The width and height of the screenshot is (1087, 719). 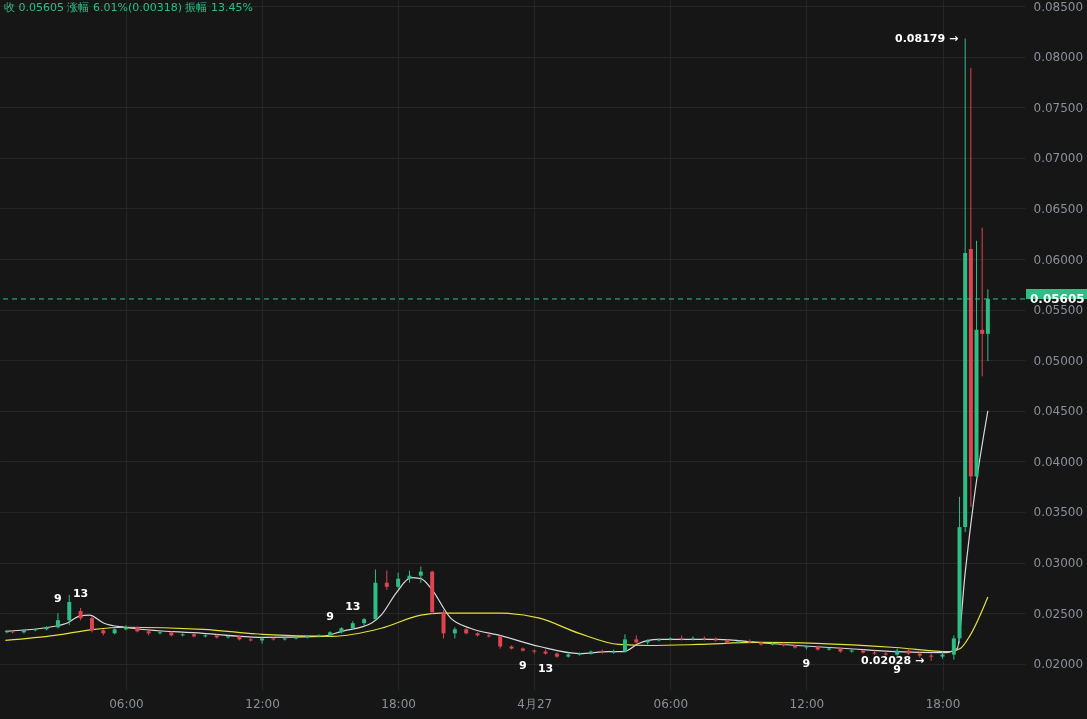 I want to click on y-tick-label: 0.04000, so click(x=1058, y=461).